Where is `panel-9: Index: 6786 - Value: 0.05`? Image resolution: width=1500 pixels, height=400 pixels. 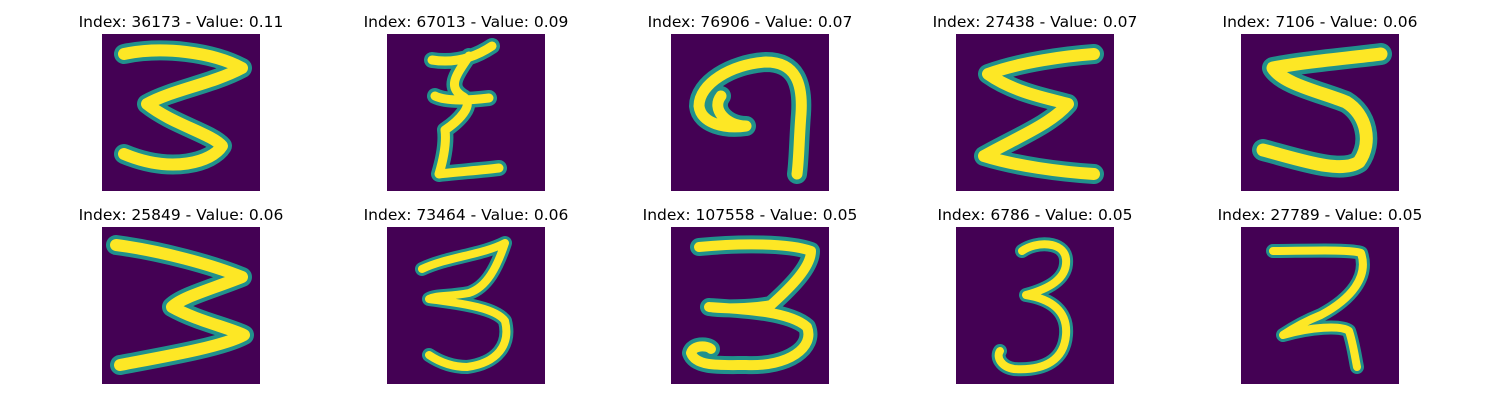
panel-9: Index: 6786 - Value: 0.05 is located at coordinates (1035, 296).